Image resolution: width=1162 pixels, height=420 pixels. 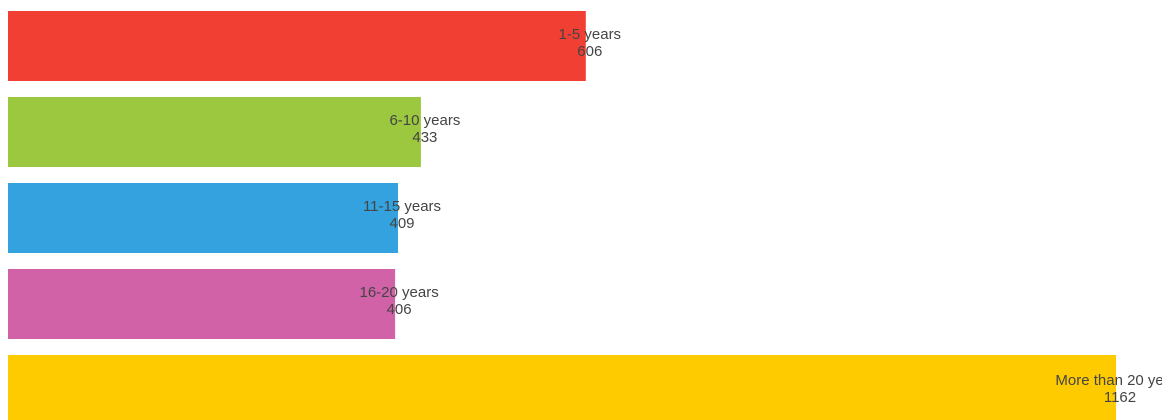 What do you see at coordinates (398, 292) in the screenshot?
I see `bar-category-label-3: 16-20 years` at bounding box center [398, 292].